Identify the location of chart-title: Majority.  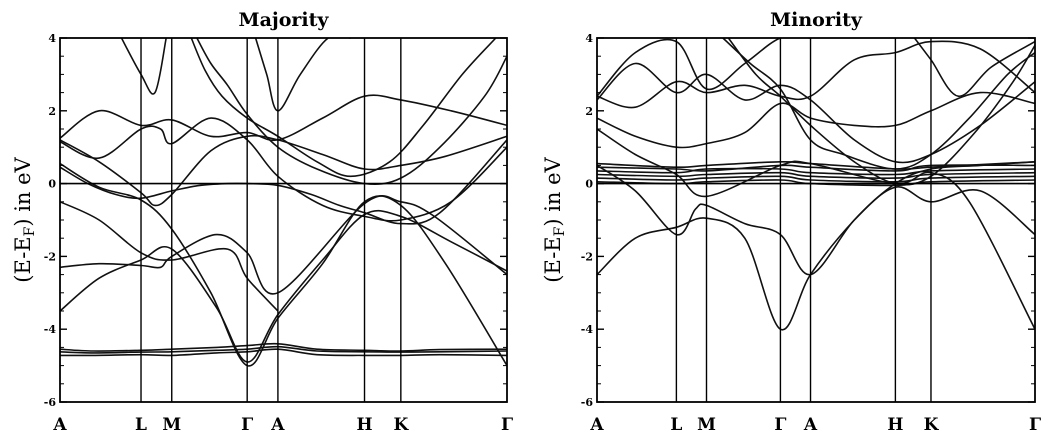
(284, 20).